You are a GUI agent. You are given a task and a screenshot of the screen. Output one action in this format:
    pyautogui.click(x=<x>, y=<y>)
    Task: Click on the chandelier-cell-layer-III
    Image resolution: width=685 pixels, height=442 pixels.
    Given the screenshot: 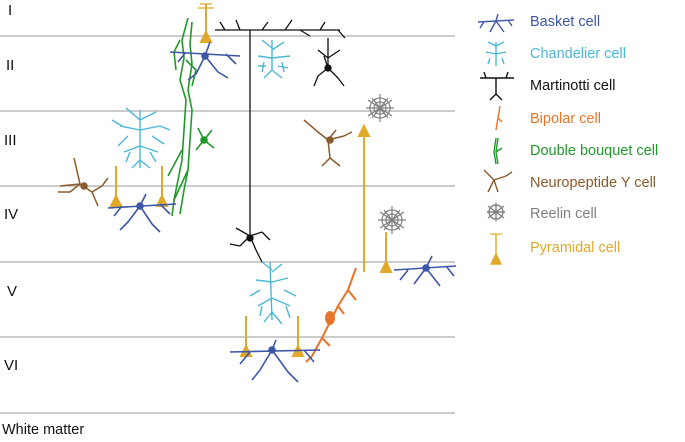 What is the action you would take?
    pyautogui.click(x=141, y=138)
    